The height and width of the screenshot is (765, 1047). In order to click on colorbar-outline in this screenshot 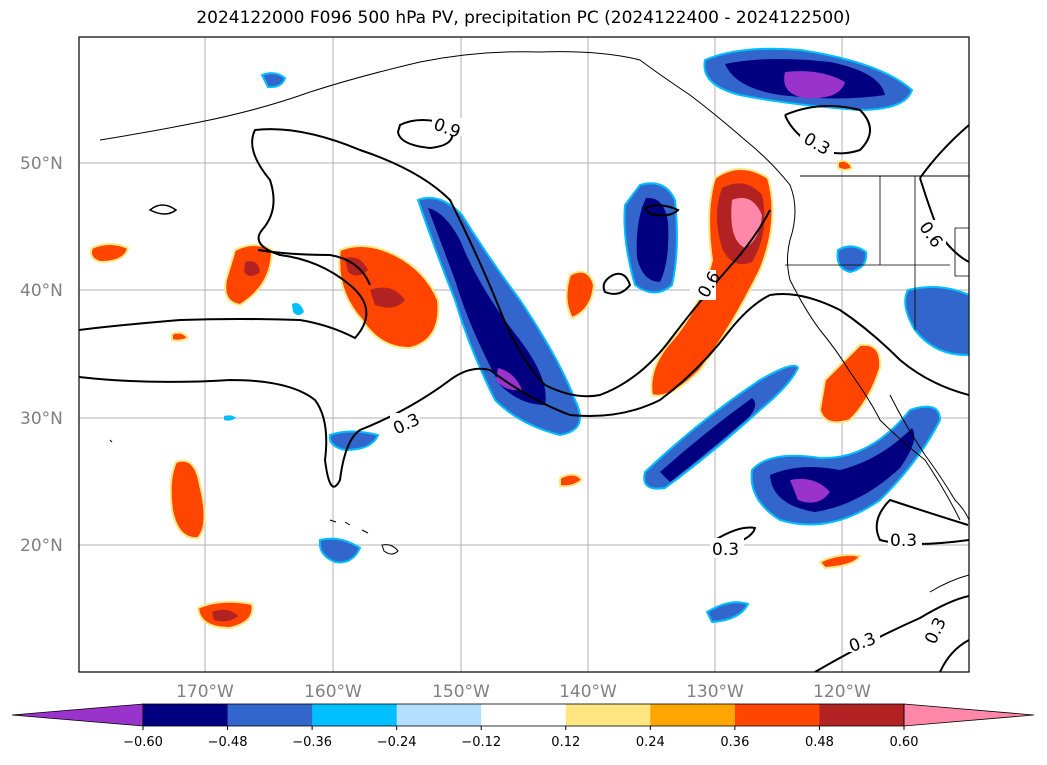, I will do `click(523, 715)`.